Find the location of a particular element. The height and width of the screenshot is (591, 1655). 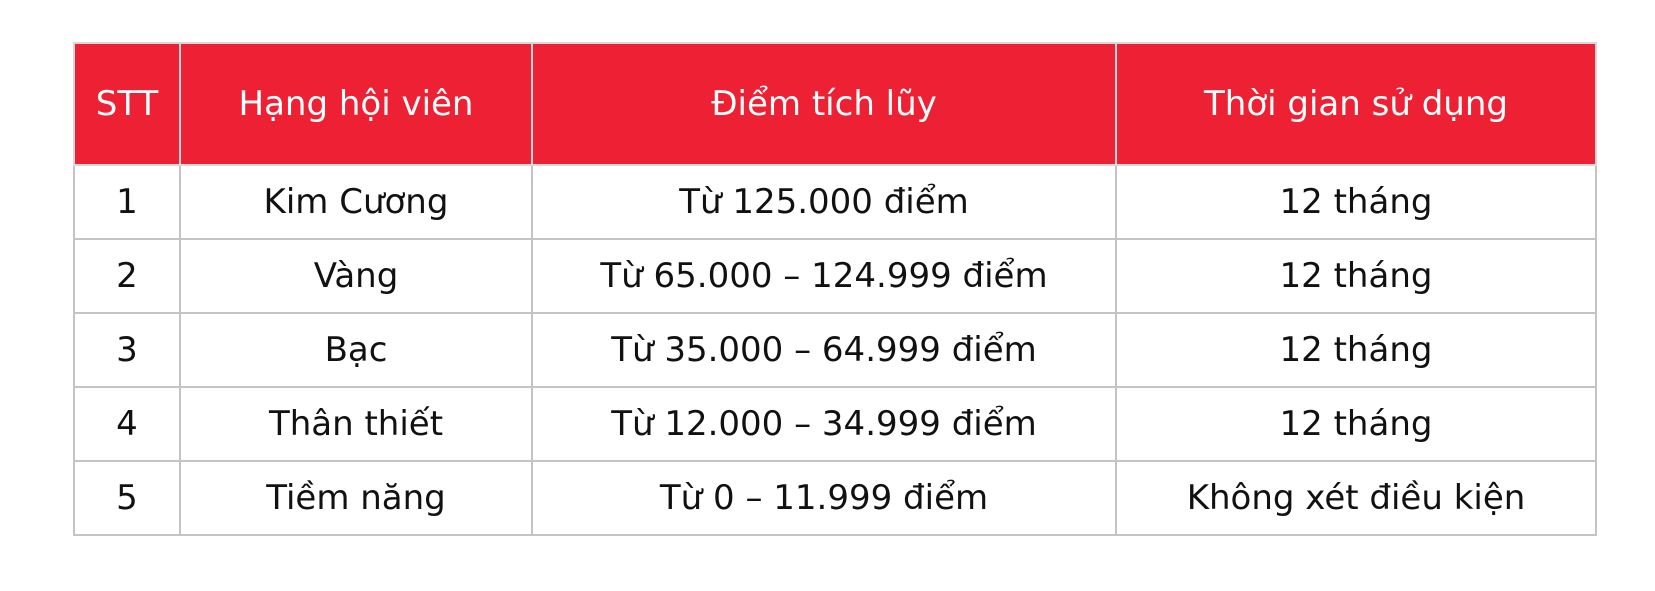

cell-points: Từ 35.000 – 64.999 điểm is located at coordinates (824, 350).